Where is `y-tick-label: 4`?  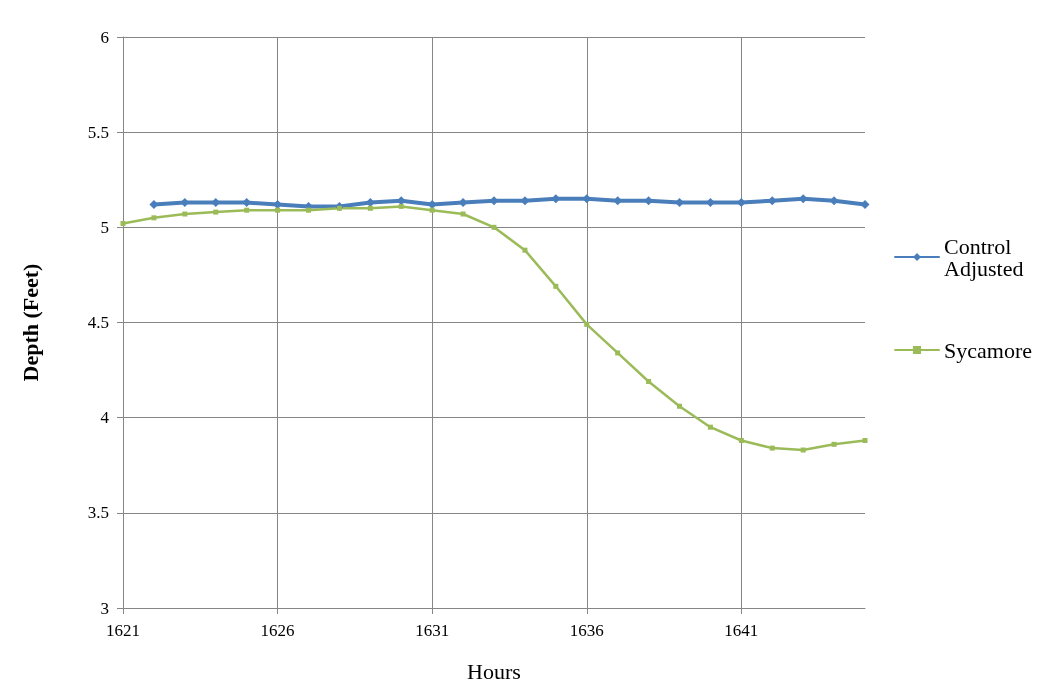
y-tick-label: 4 is located at coordinates (105, 418).